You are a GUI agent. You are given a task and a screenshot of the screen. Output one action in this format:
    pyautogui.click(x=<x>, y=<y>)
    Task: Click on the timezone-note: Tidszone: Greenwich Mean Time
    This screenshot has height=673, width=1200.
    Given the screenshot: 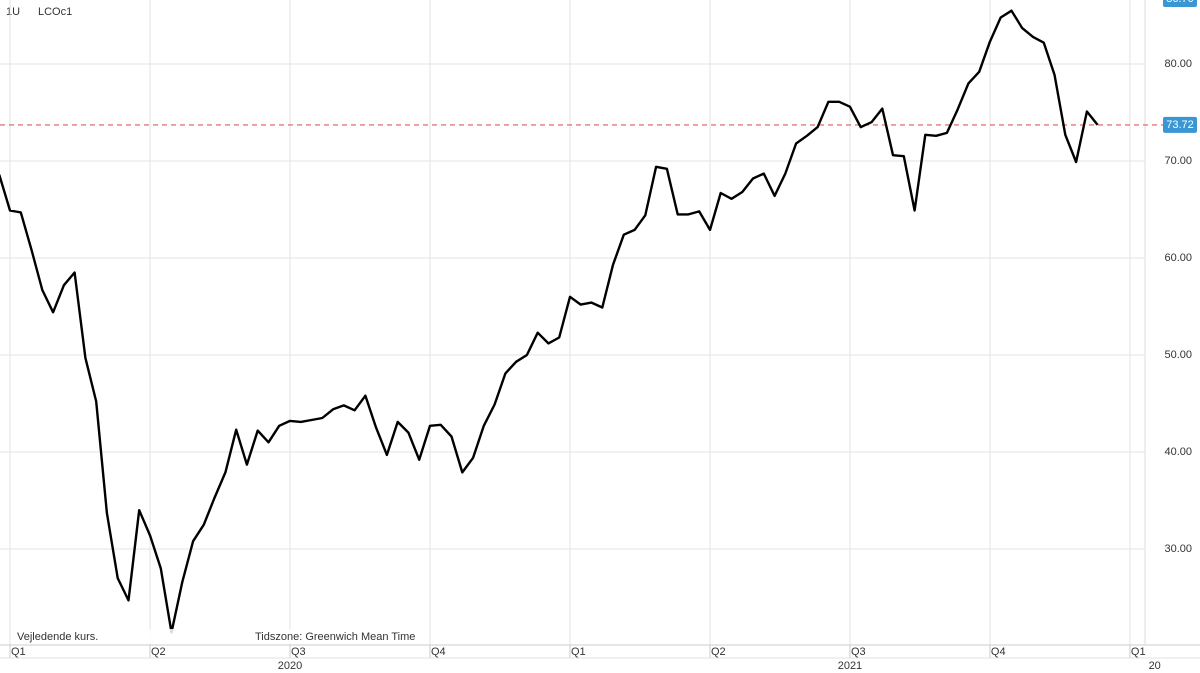 What is the action you would take?
    pyautogui.click(x=335, y=637)
    